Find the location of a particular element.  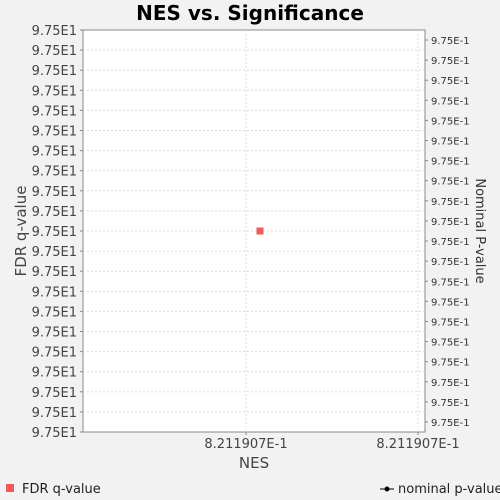

y2-axis-label: Nominal P-value is located at coordinates (479, 230).